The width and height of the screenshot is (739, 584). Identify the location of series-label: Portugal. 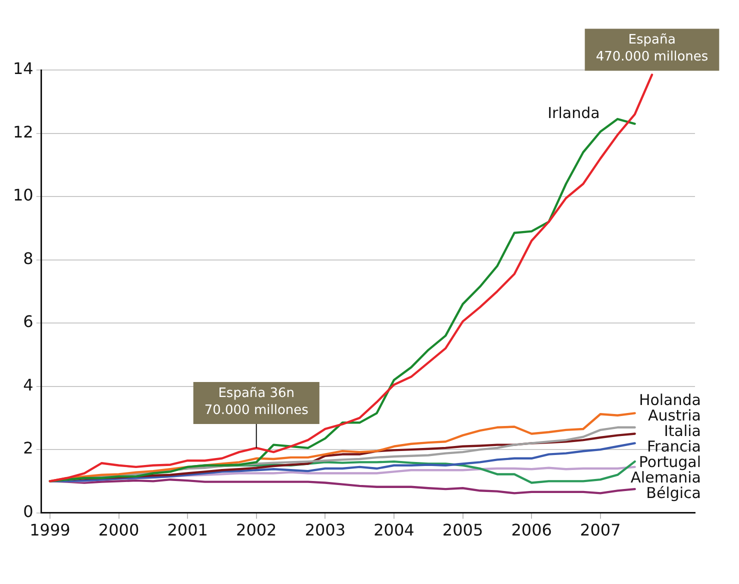
(669, 462).